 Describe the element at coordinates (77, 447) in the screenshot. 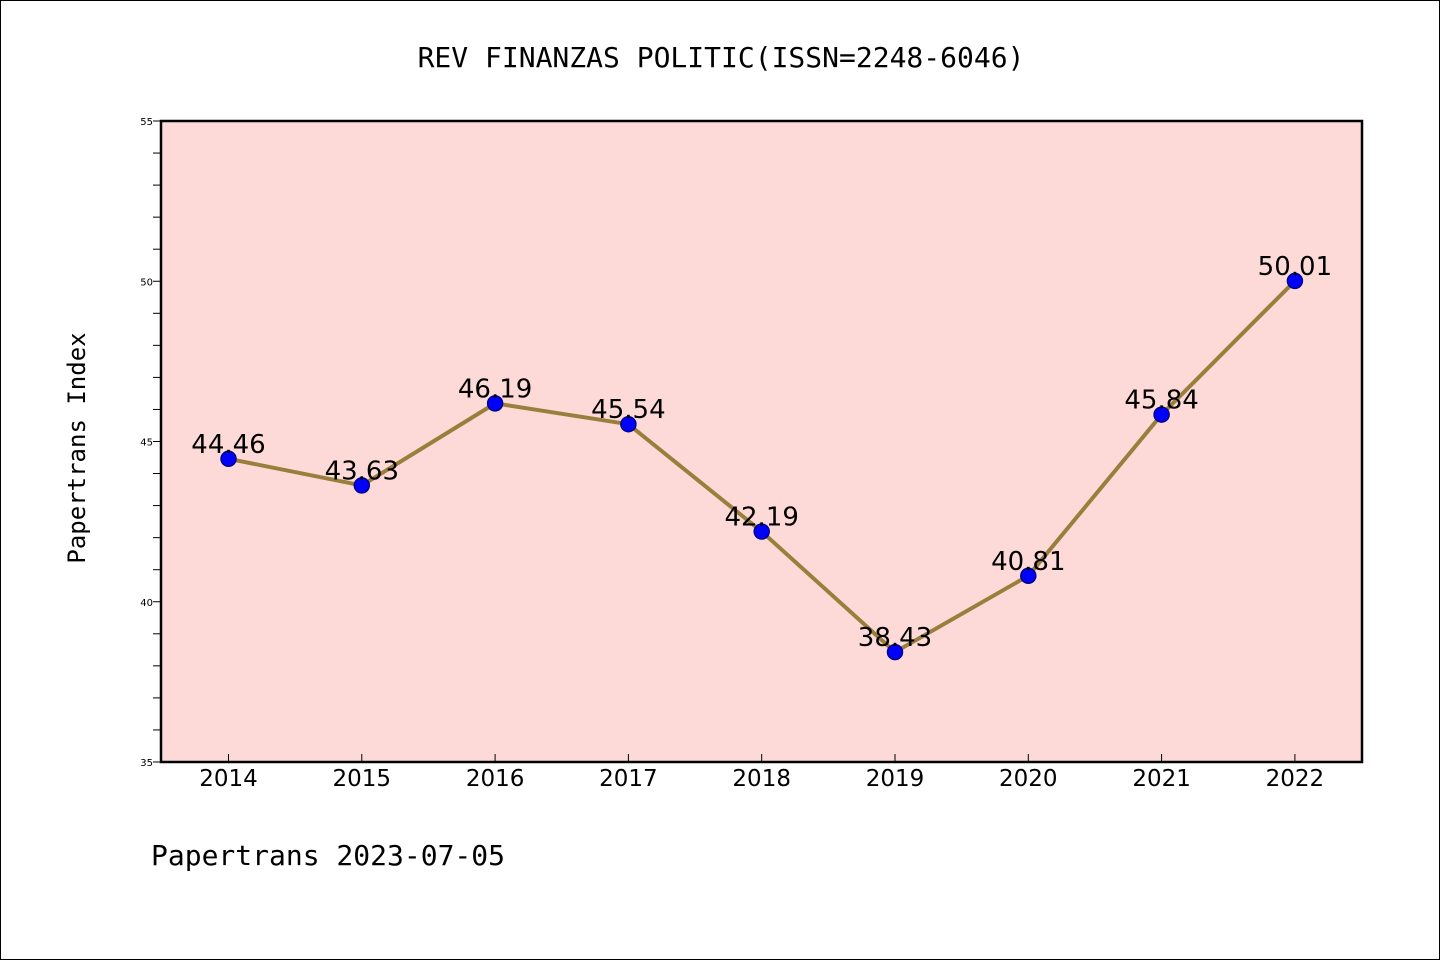

I see `y-axis-label: Papertrans Index` at that location.